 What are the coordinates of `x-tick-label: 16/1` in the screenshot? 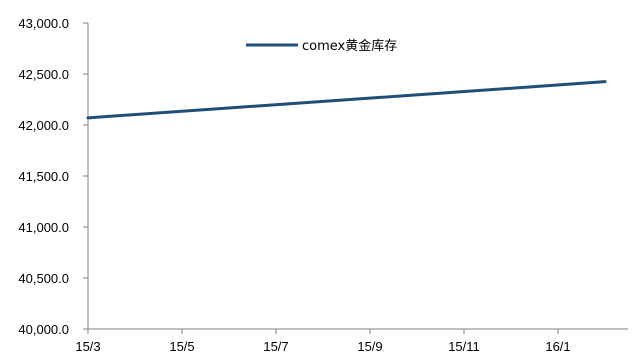 It's located at (557, 346).